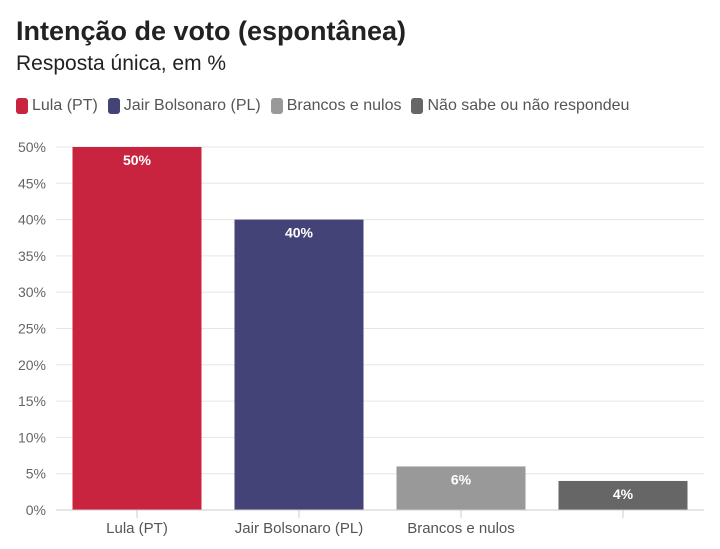 Image resolution: width=720 pixels, height=549 pixels. I want to click on chart-title: Intenção de voto (espontânea), so click(211, 31).